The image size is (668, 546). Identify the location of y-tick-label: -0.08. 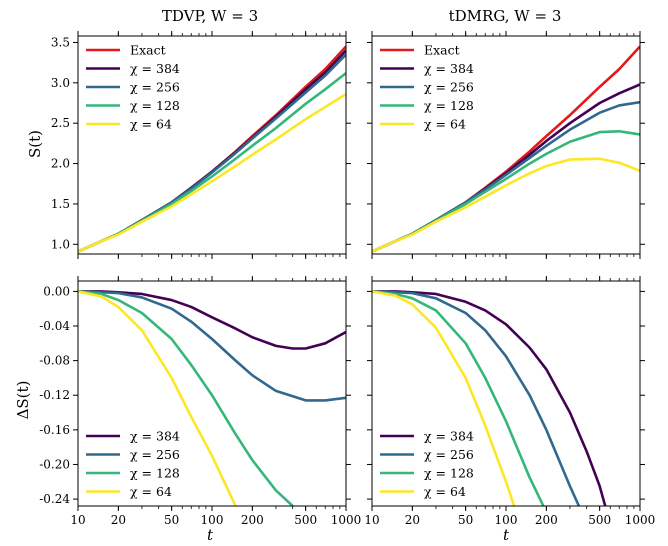
(54, 361).